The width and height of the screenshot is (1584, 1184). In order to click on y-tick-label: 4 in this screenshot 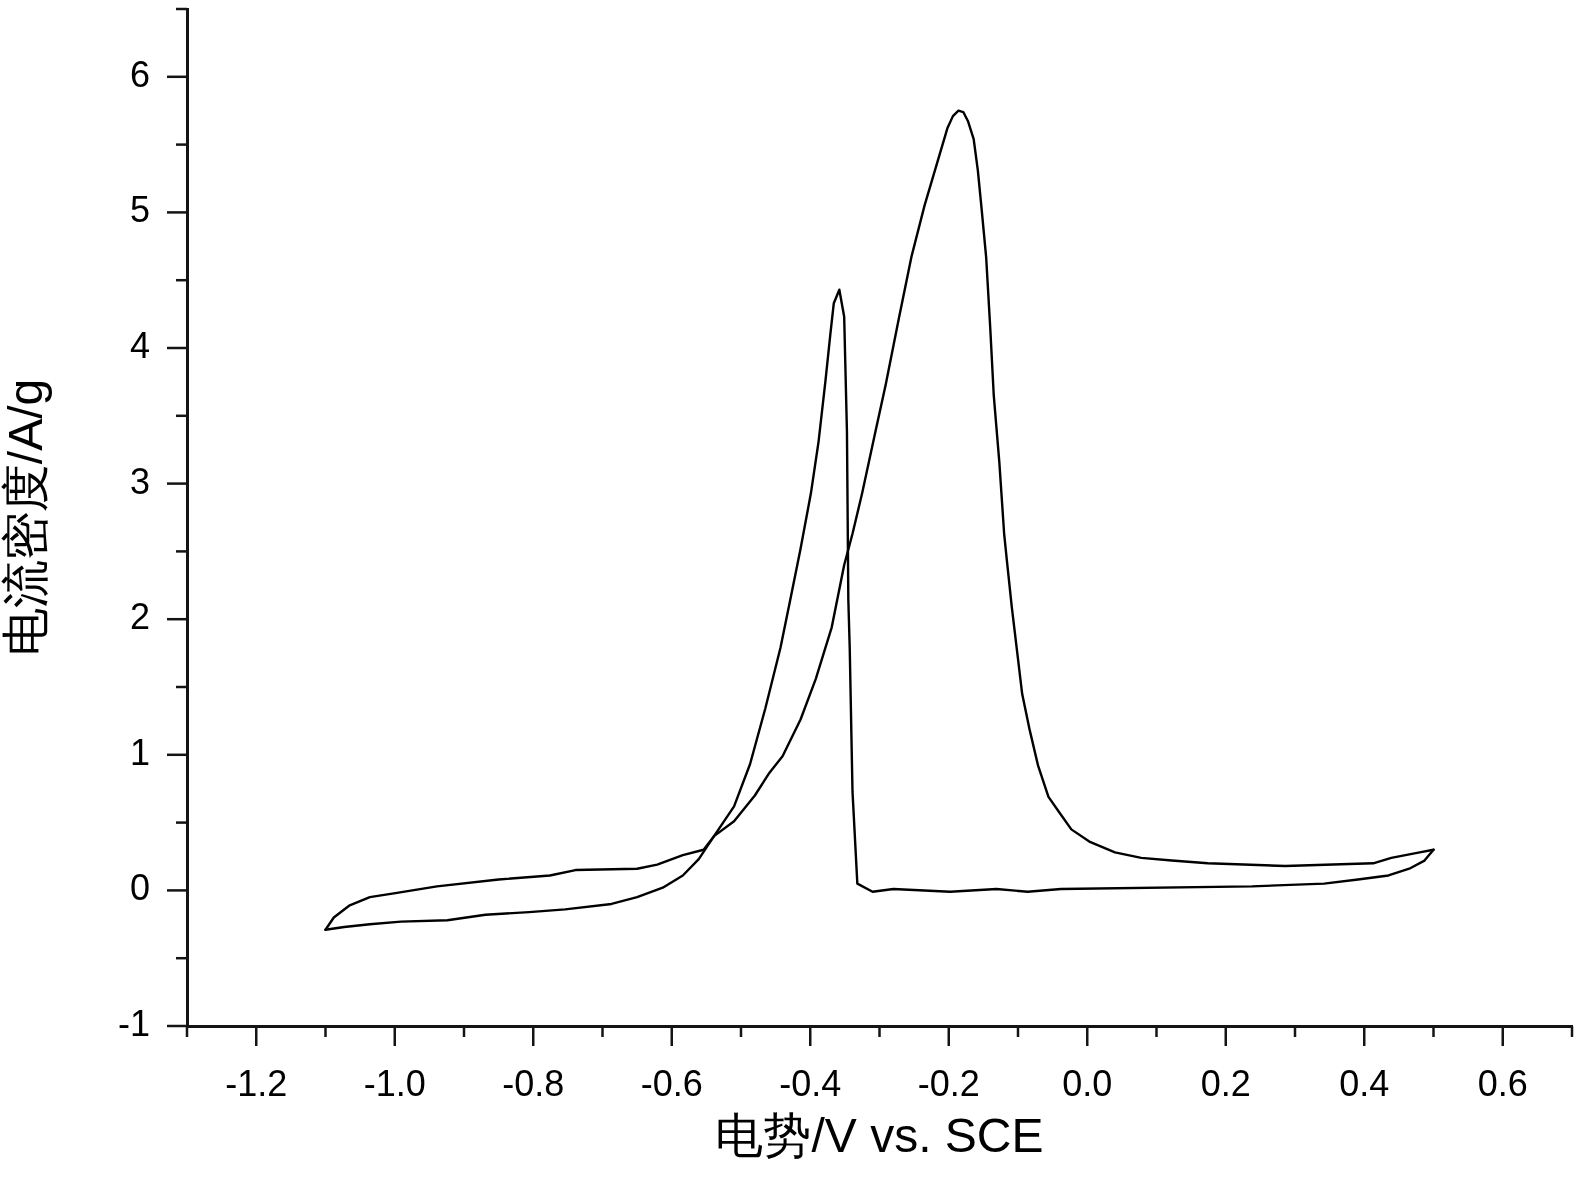, I will do `click(139, 345)`.